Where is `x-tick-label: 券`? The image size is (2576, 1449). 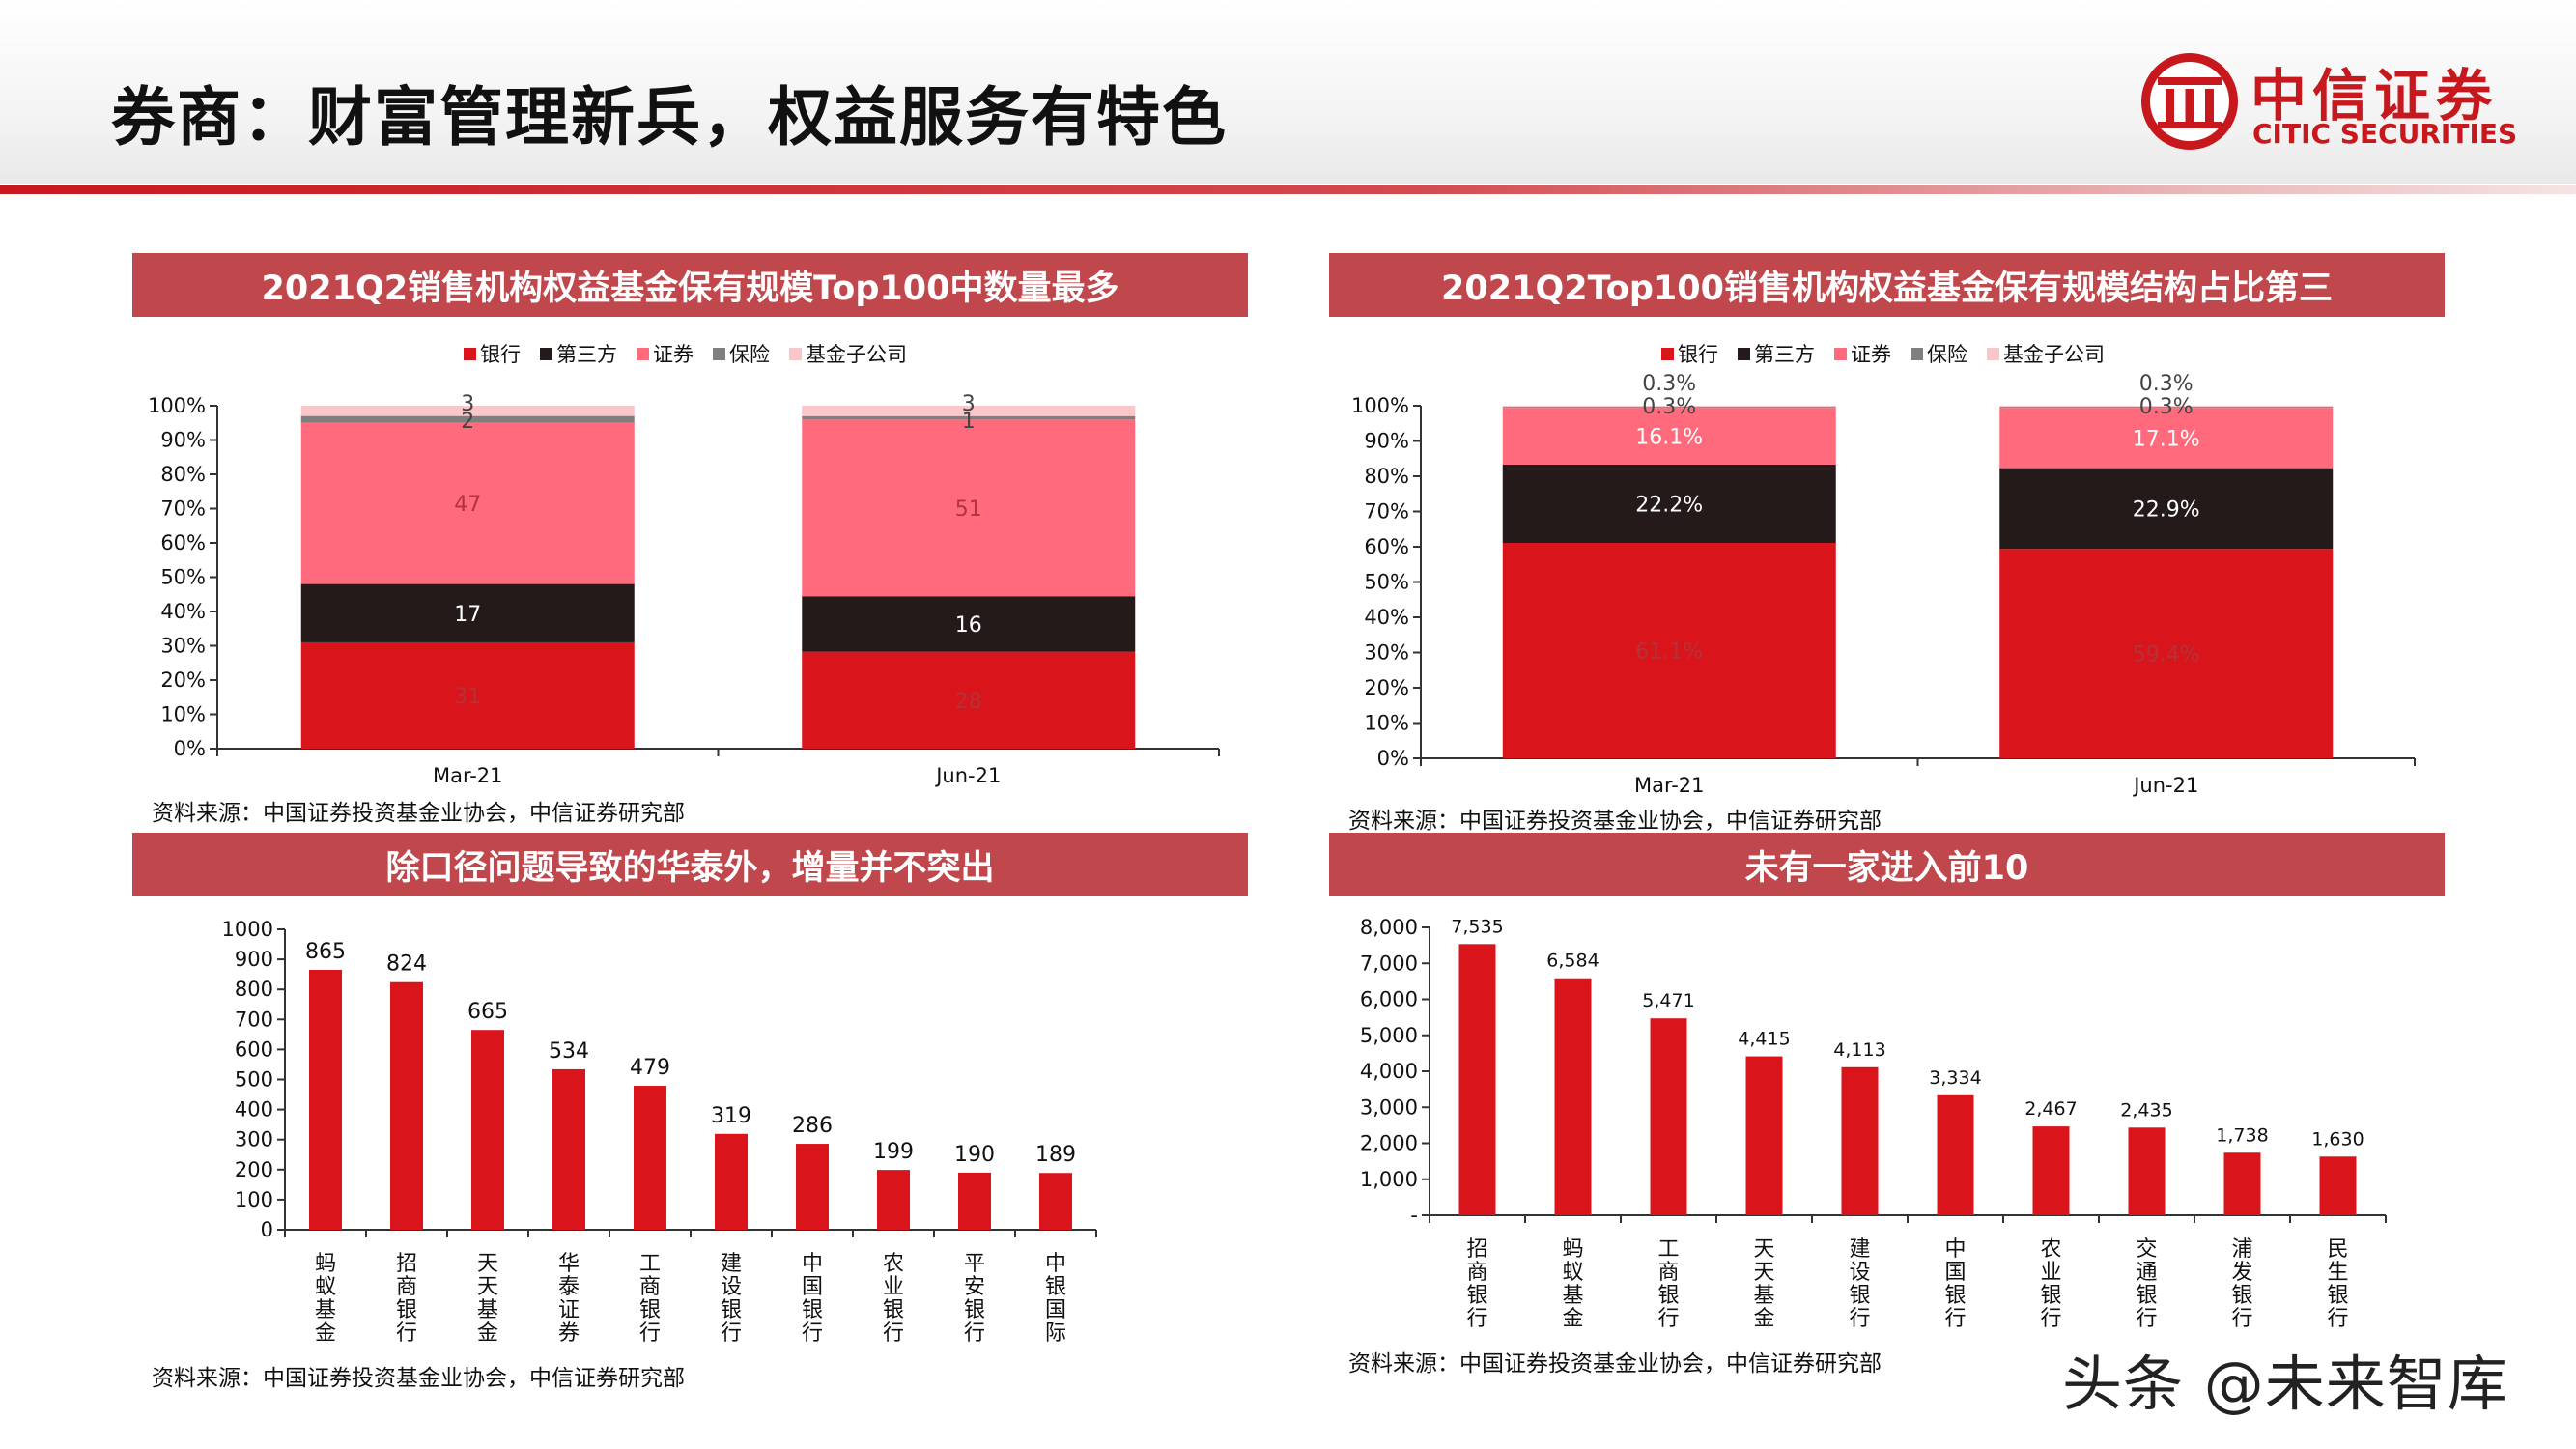
x-tick-label: 券 is located at coordinates (569, 1333).